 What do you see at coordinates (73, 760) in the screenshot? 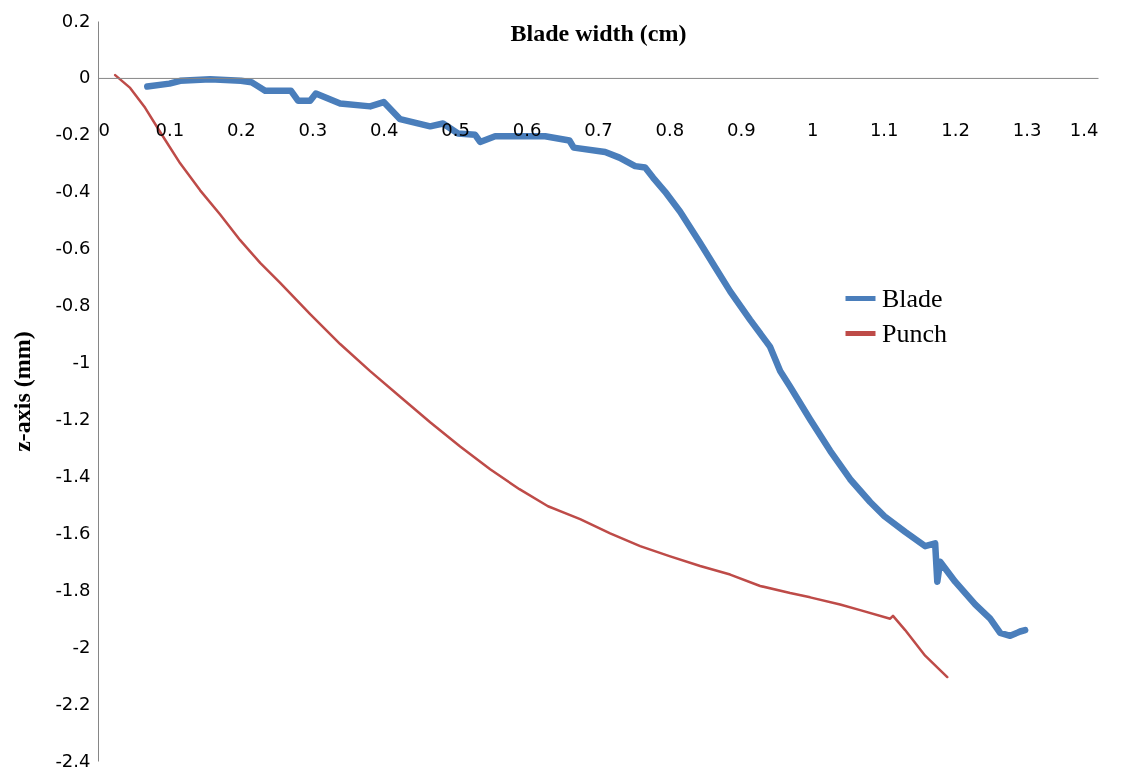
I see `y-tick-label: -2.4` at bounding box center [73, 760].